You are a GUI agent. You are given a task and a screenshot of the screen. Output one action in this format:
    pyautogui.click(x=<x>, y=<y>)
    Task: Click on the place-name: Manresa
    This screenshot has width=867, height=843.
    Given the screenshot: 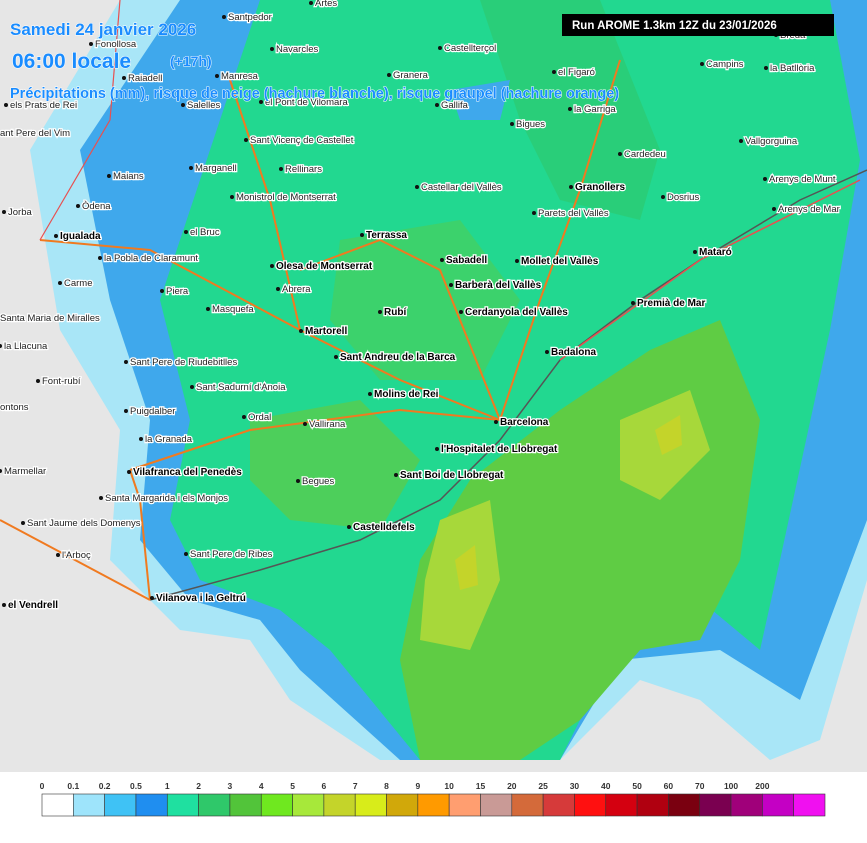 What is the action you would take?
    pyautogui.click(x=240, y=76)
    